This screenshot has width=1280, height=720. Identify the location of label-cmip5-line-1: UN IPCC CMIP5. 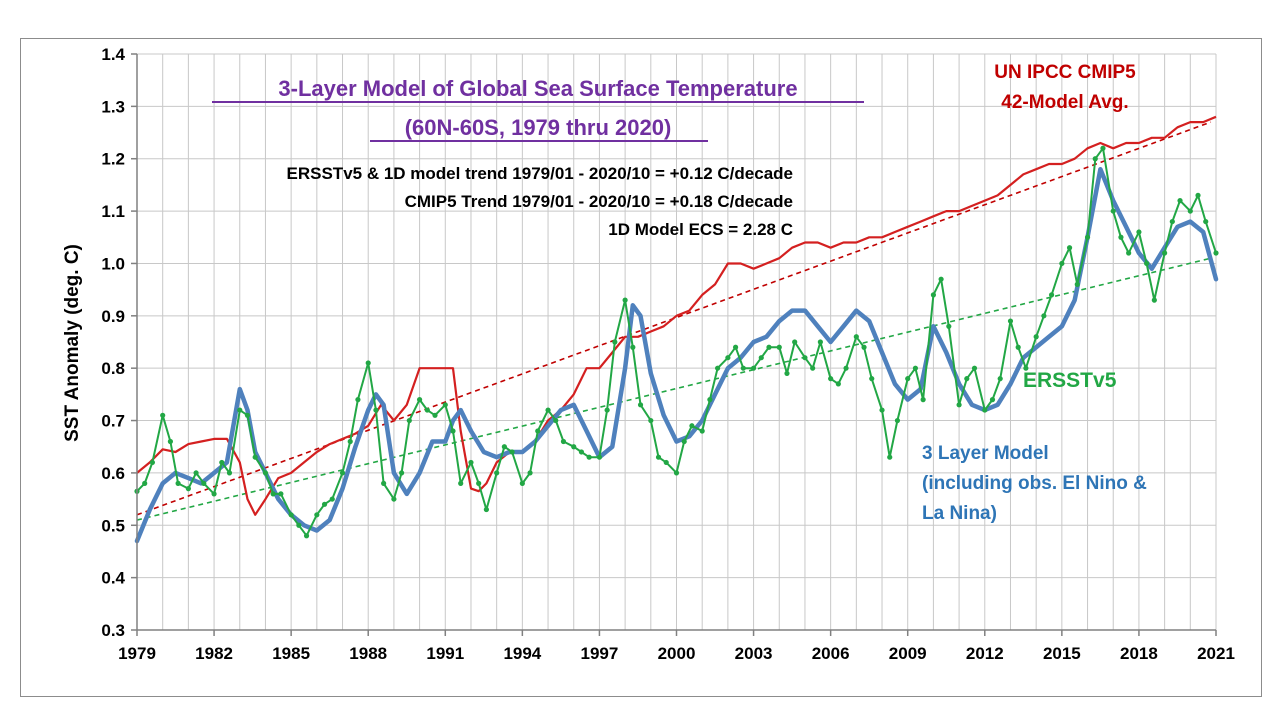
(1065, 72).